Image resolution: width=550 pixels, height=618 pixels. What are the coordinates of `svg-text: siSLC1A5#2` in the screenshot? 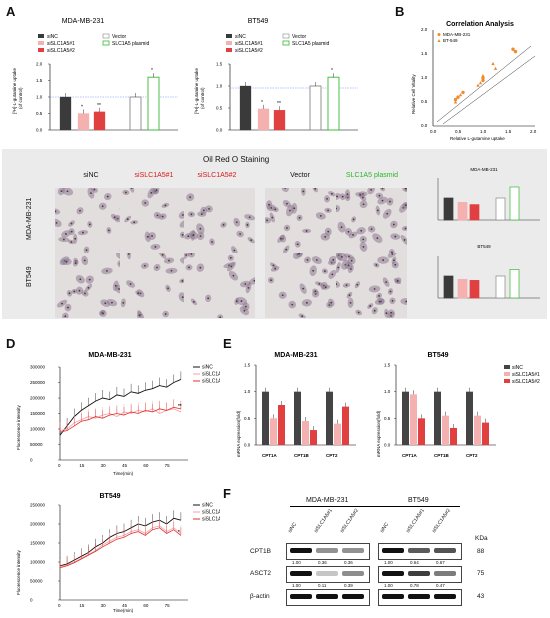 It's located at (249, 51).